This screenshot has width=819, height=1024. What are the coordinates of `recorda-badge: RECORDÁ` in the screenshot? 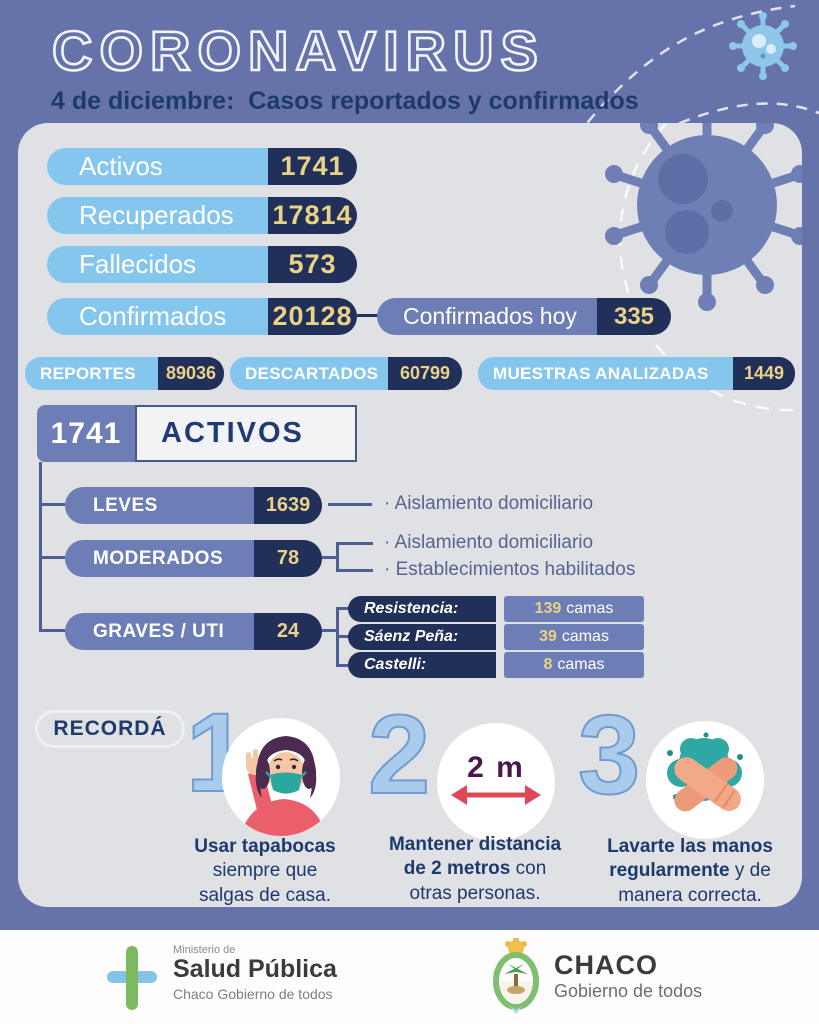 It's located at (110, 729).